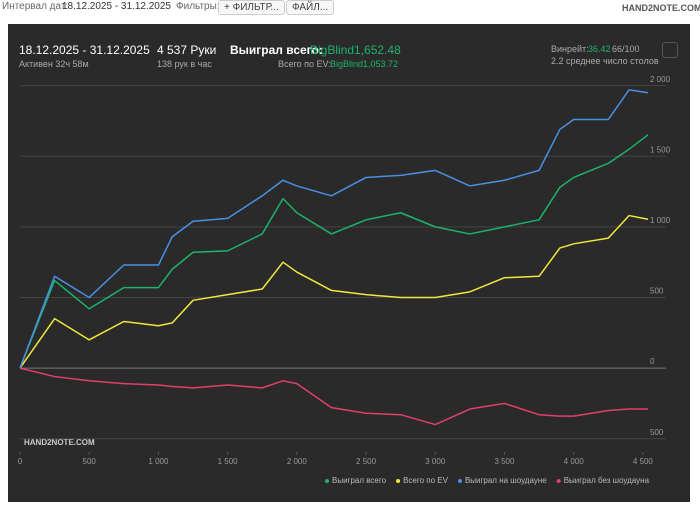  What do you see at coordinates (661, 8) in the screenshot?
I see `logo: HAND2NOTE.COM` at bounding box center [661, 8].